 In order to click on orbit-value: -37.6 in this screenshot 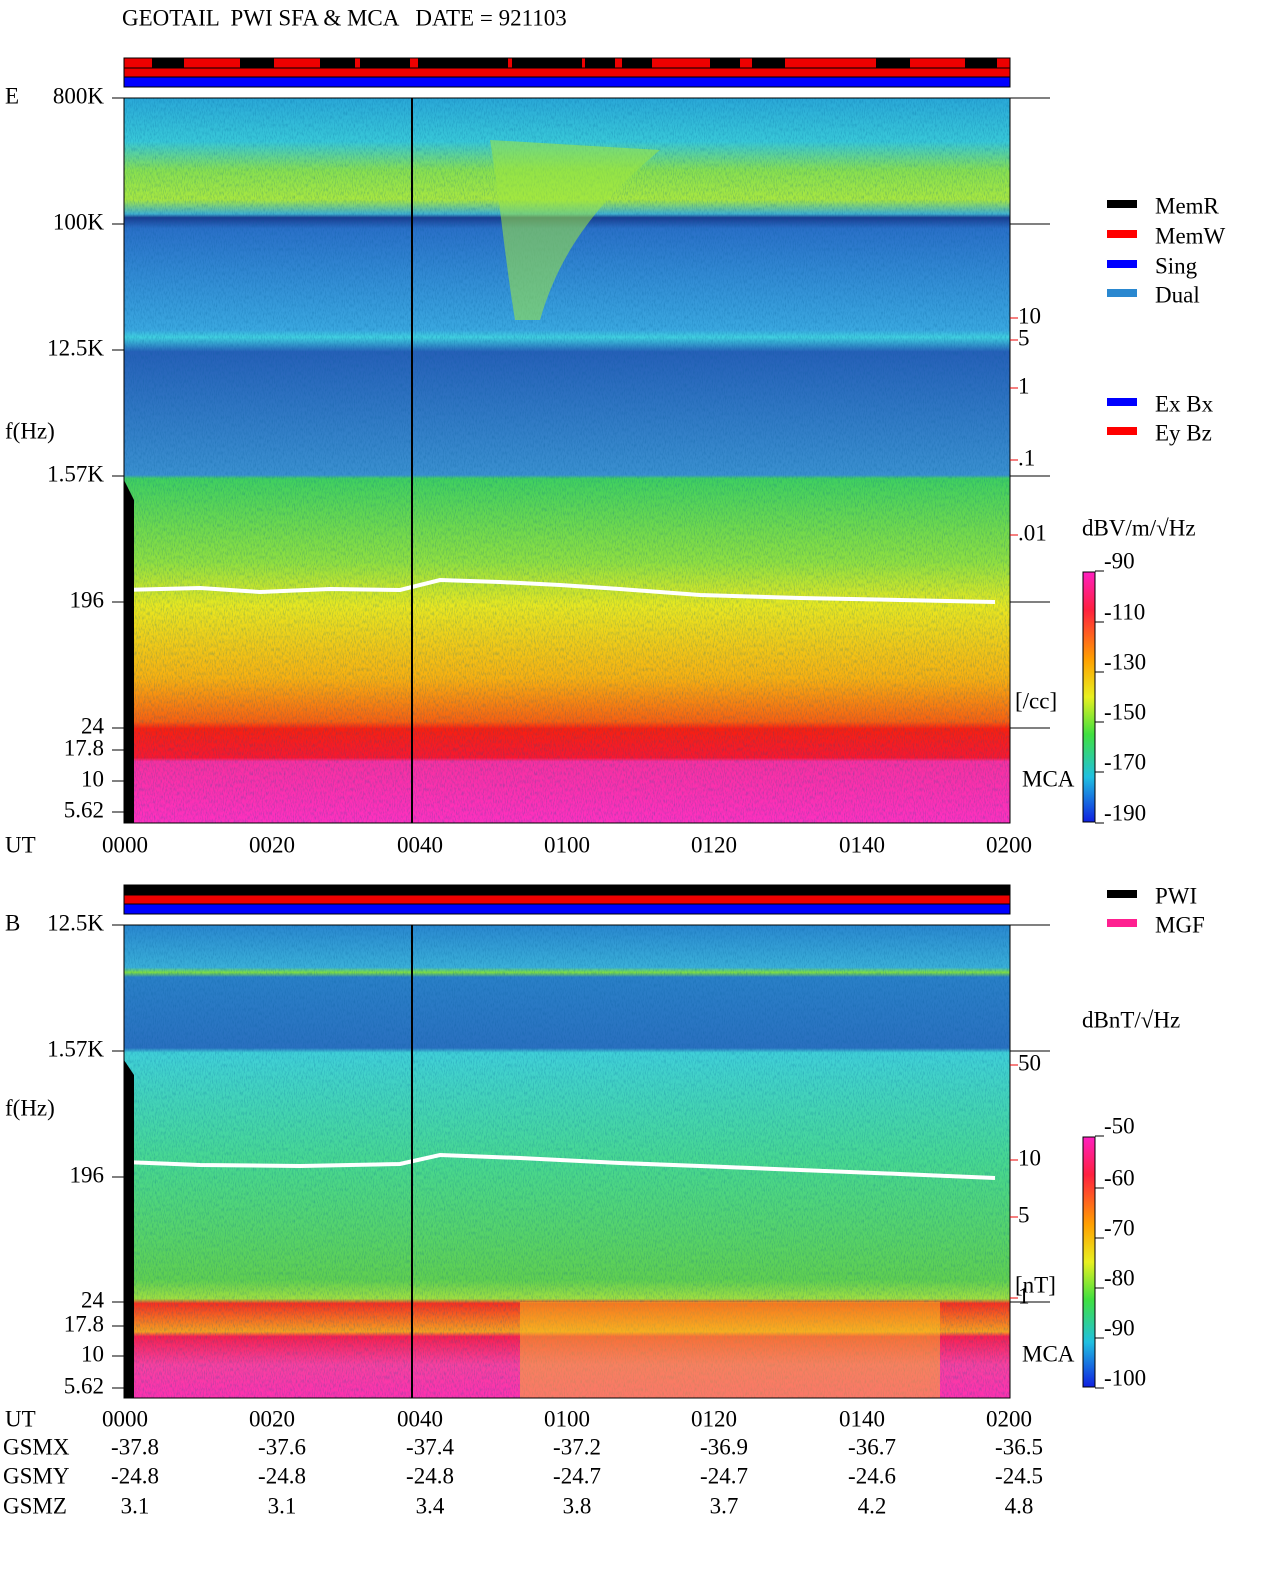, I will do `click(282, 1446)`.